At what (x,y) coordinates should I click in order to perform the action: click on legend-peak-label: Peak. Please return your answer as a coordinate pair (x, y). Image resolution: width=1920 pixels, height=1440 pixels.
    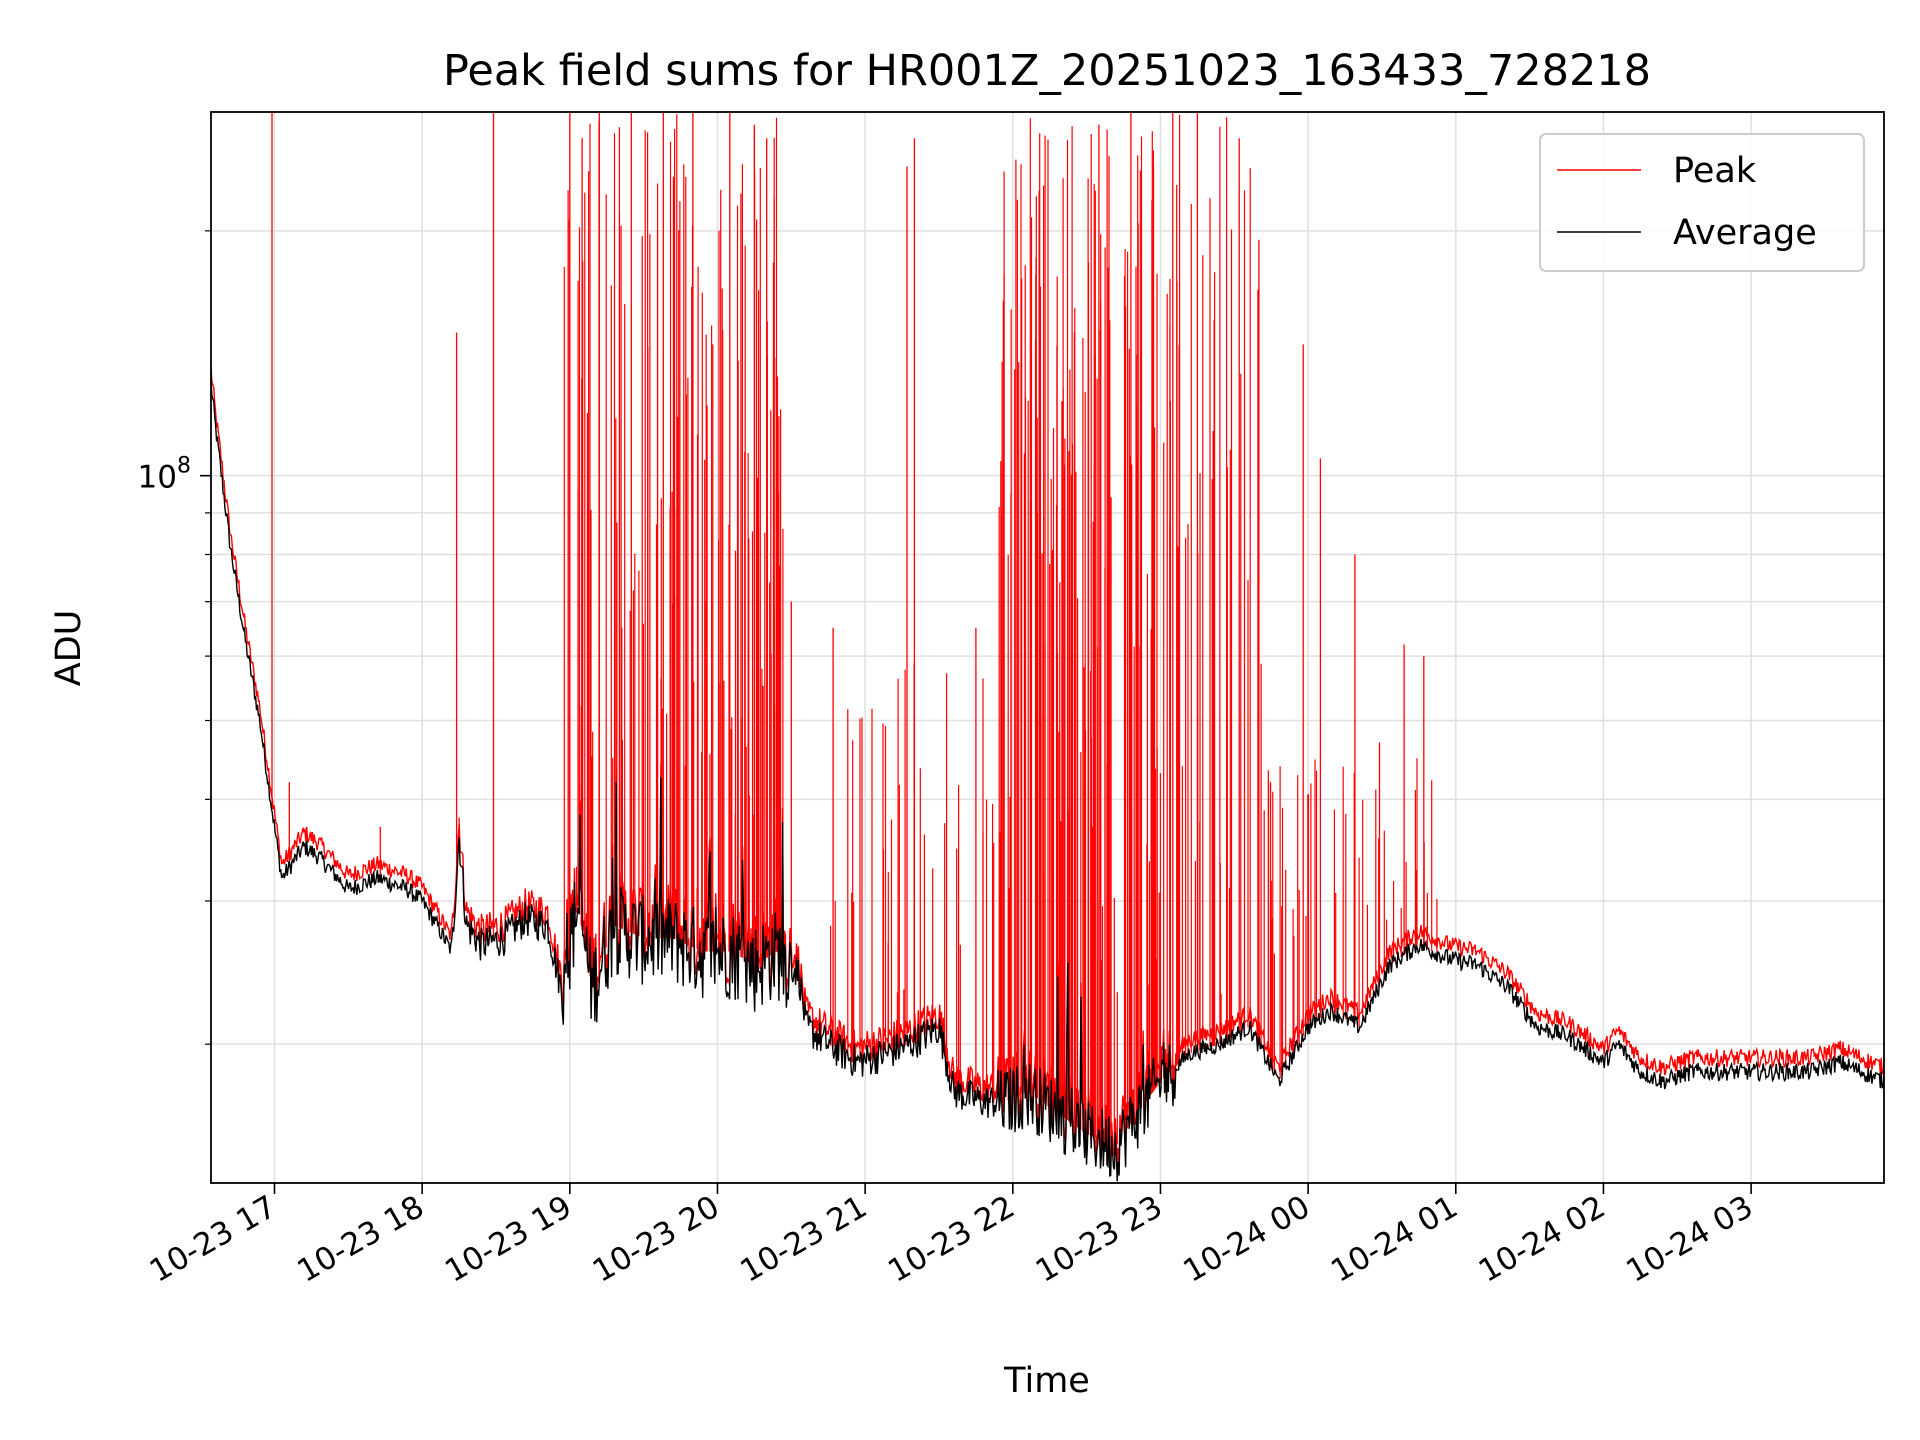
    Looking at the image, I should click on (1715, 171).